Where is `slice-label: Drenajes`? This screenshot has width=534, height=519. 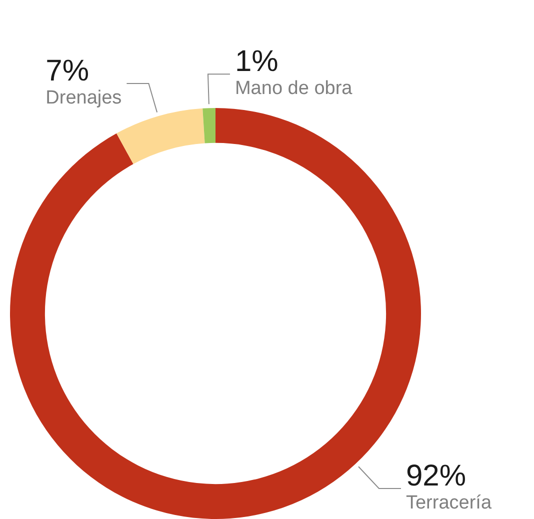 slice-label: Drenajes is located at coordinates (84, 98).